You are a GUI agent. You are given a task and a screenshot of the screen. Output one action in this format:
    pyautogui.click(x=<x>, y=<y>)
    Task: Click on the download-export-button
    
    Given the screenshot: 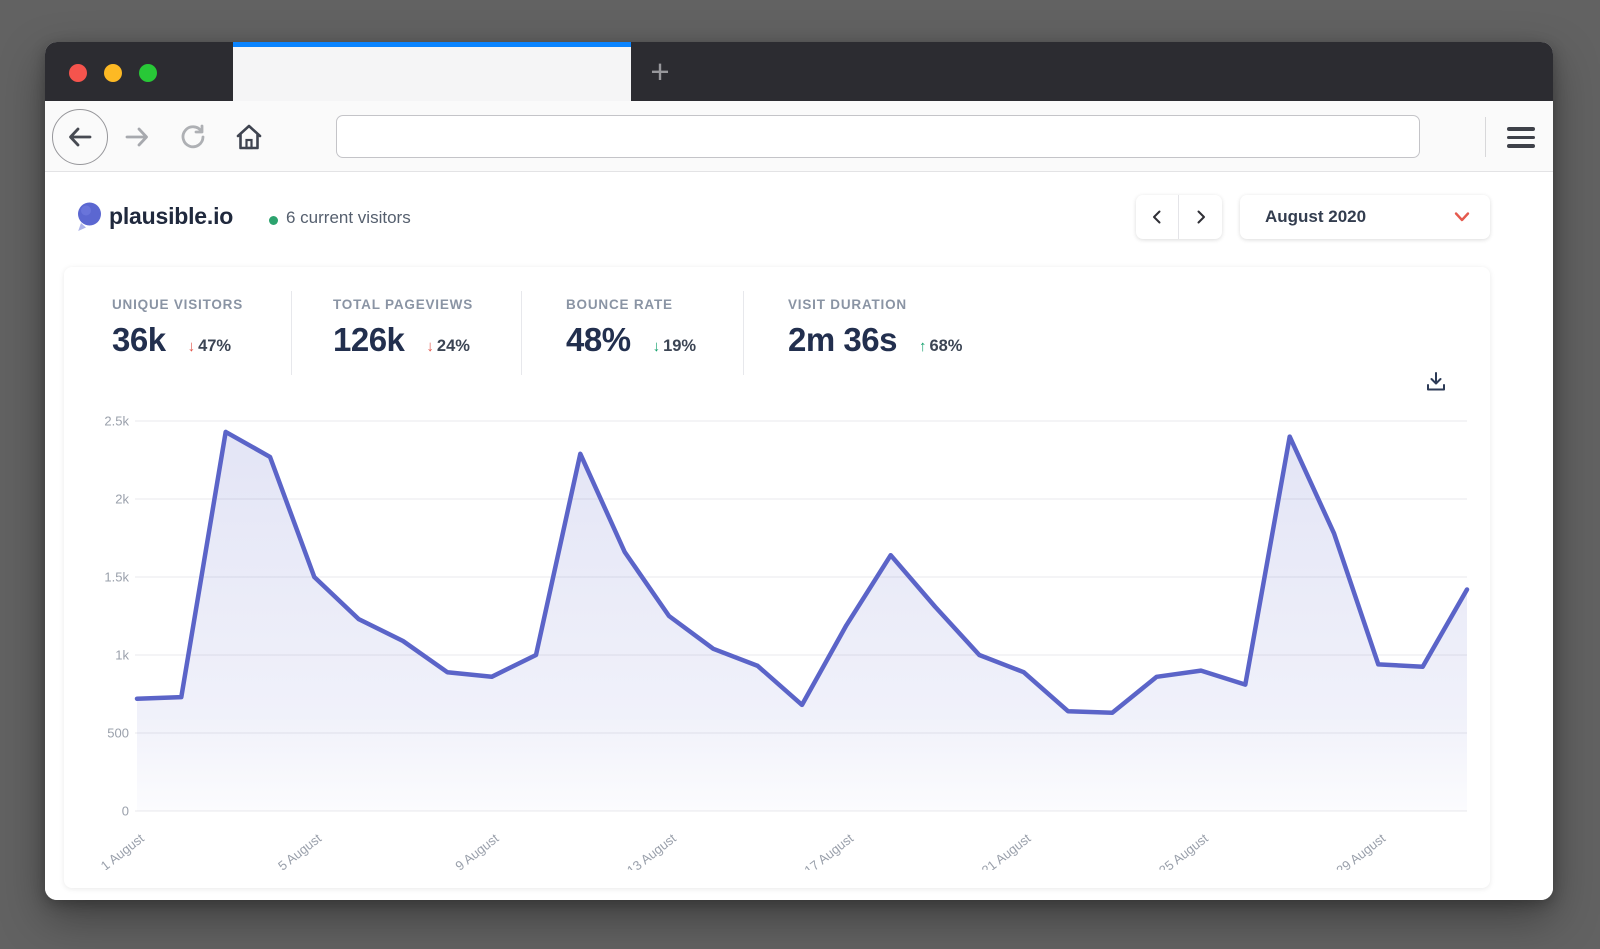 What is the action you would take?
    pyautogui.click(x=1436, y=382)
    